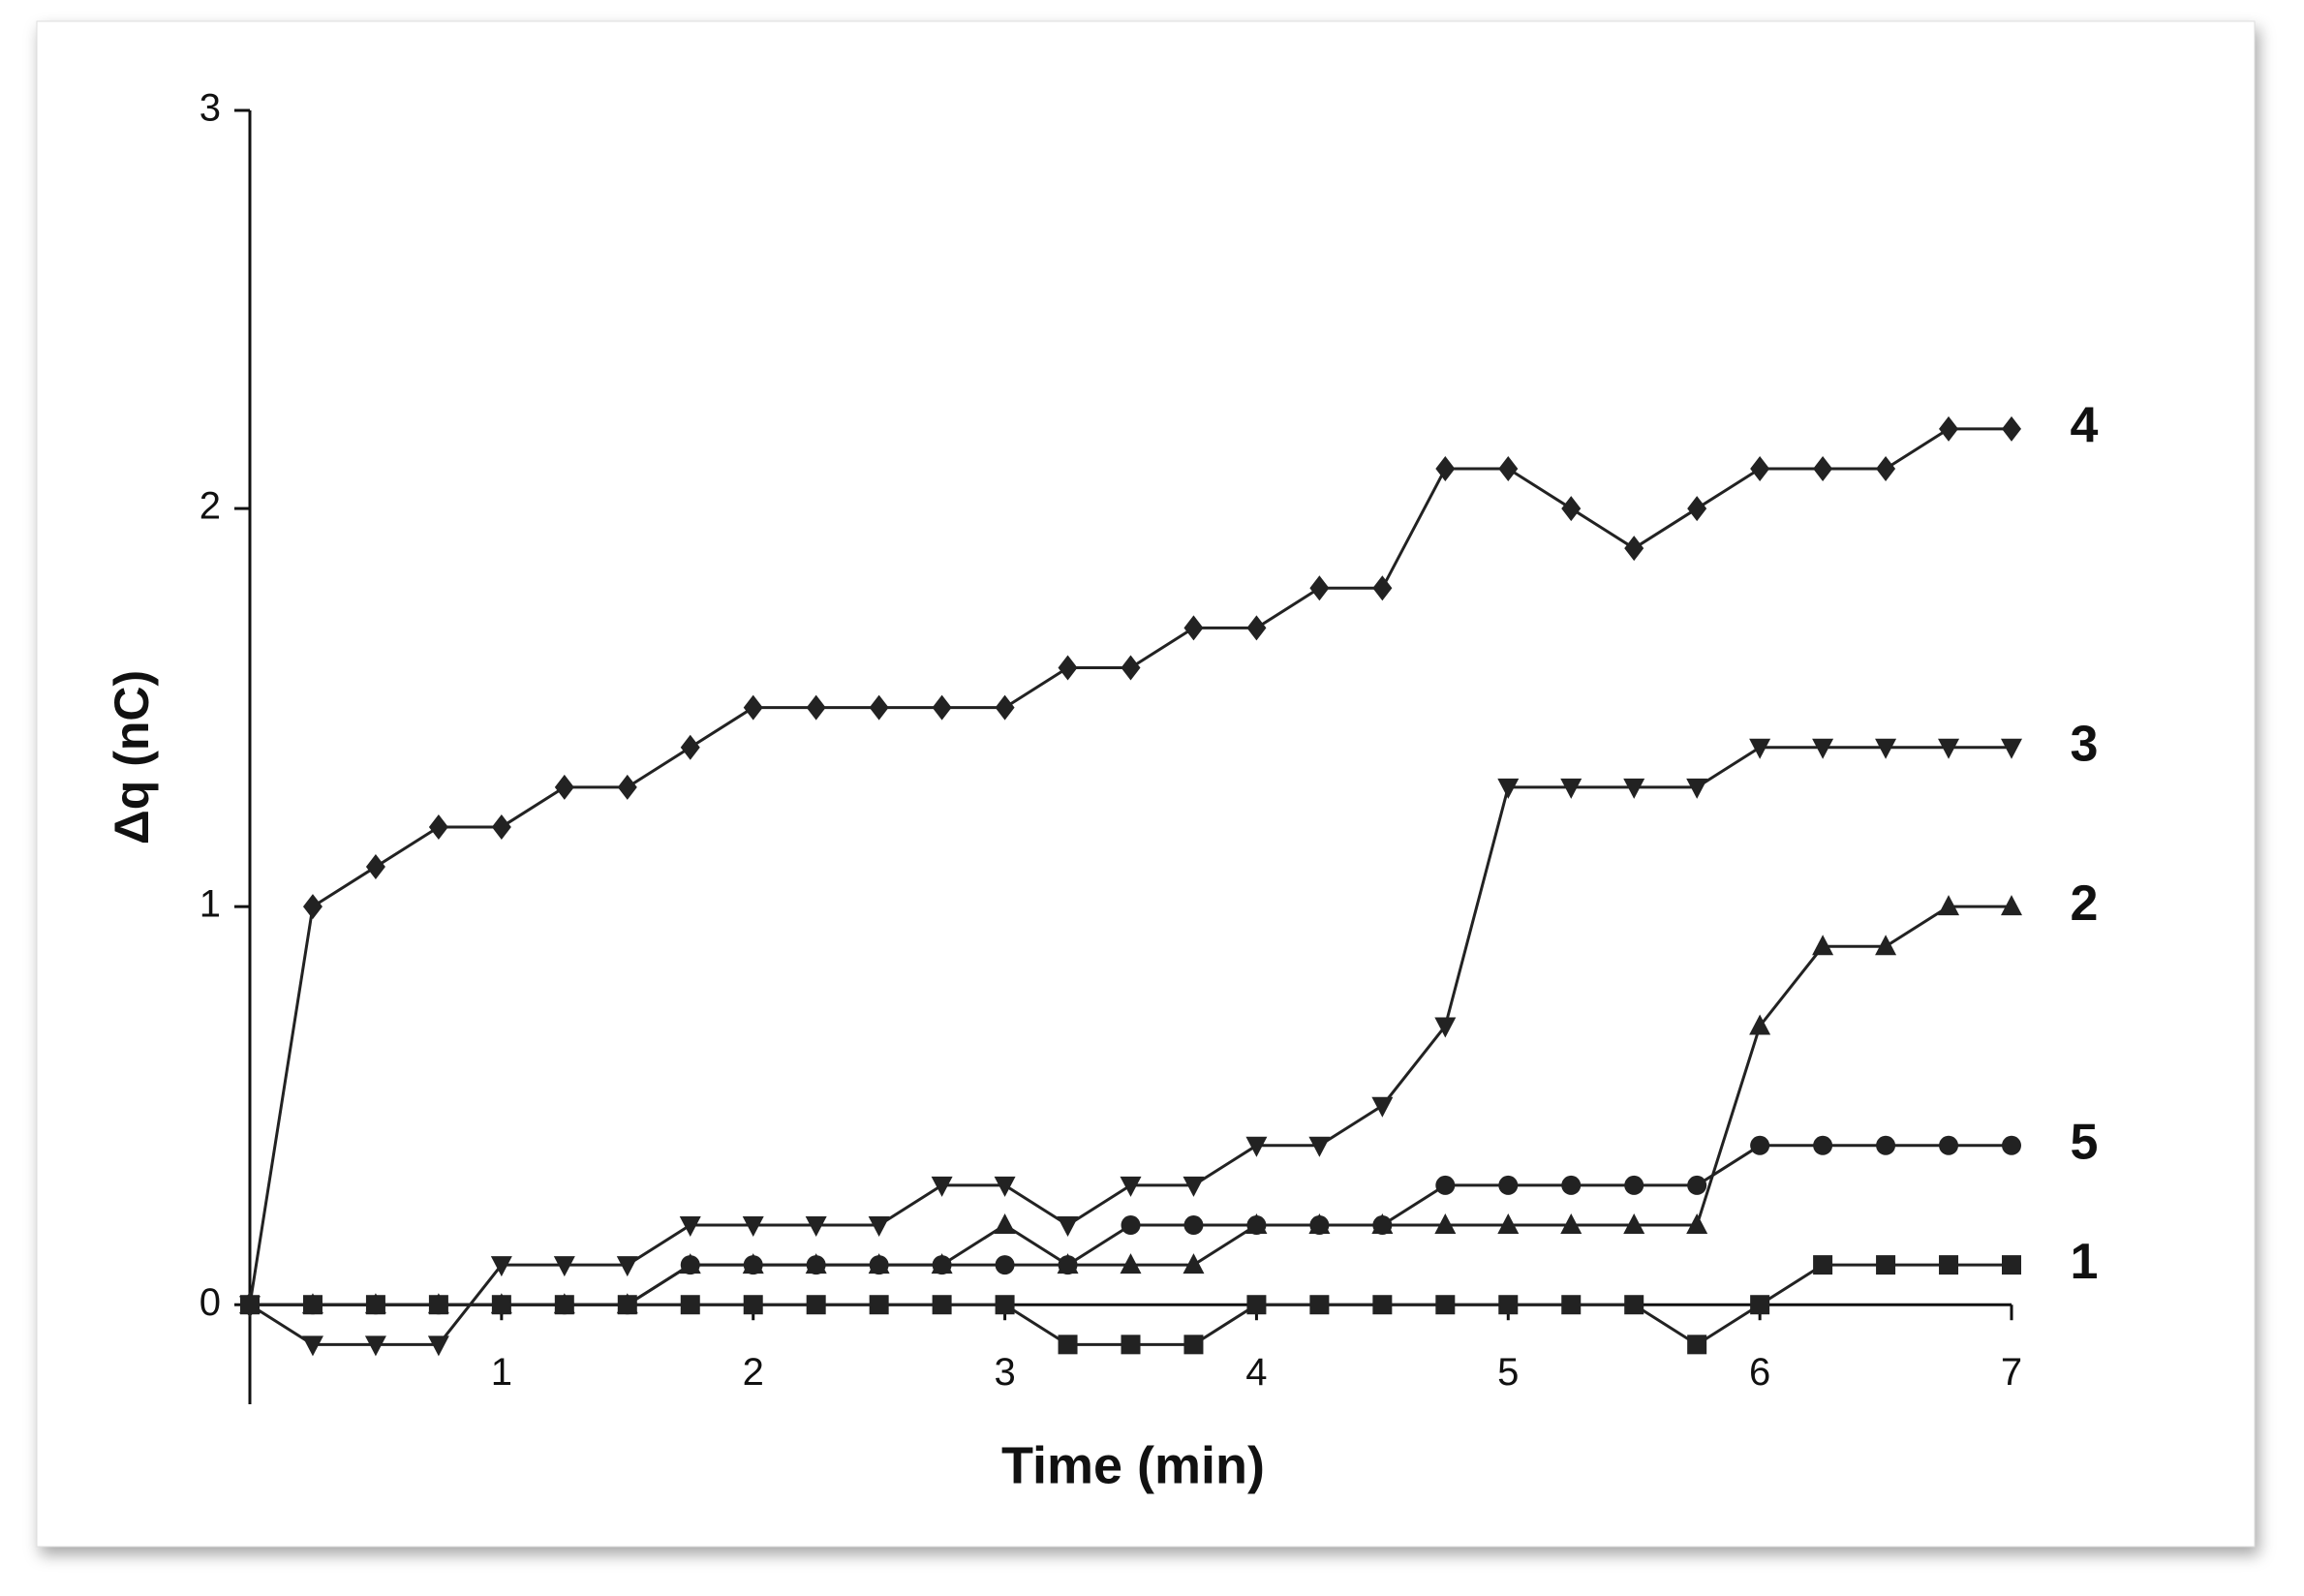  I want to click on x-tick-label: 6, so click(1759, 1372).